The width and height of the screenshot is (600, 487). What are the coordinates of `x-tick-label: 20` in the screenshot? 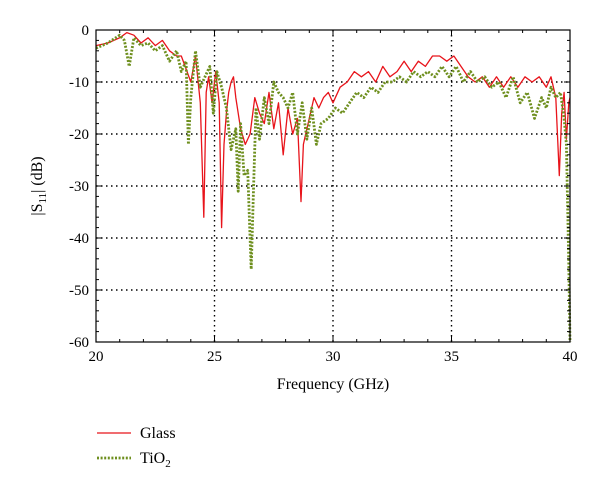 It's located at (96, 357).